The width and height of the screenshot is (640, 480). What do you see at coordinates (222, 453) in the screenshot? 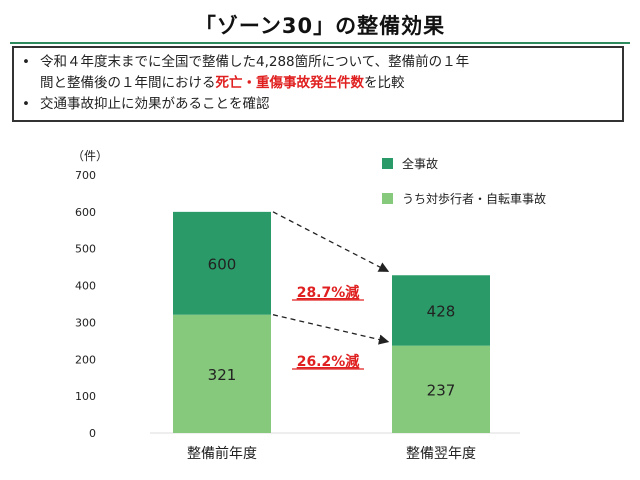
I see `x-category-label: 整備前年度` at bounding box center [222, 453].